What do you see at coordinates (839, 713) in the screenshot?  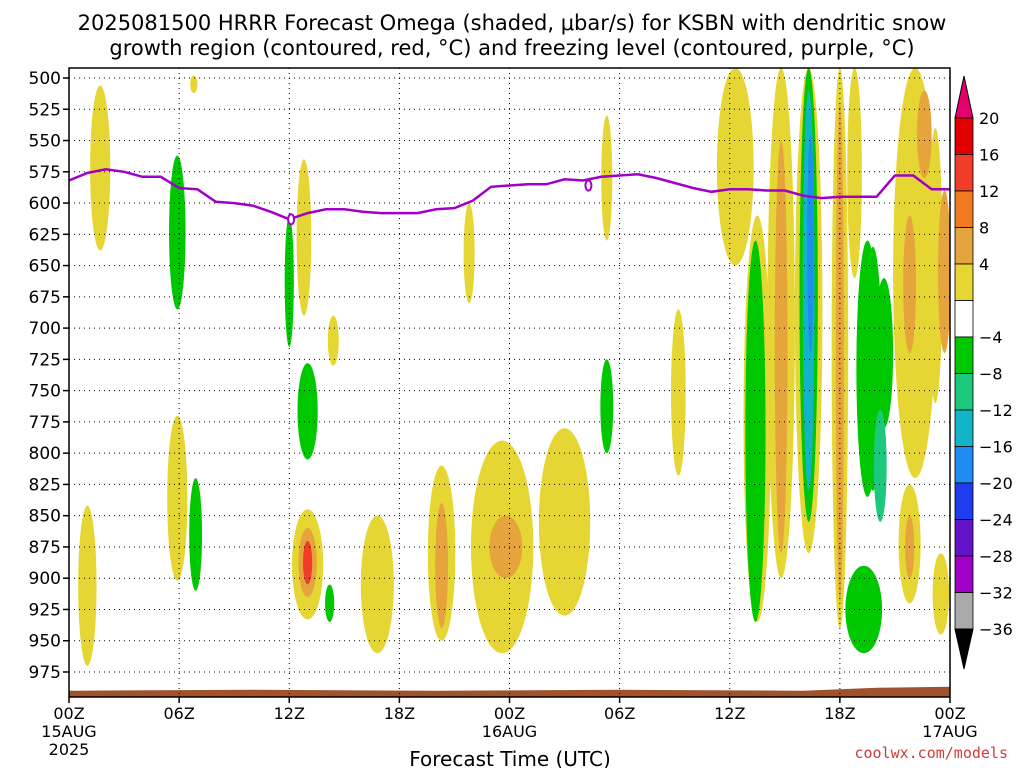 I see `x-tick-label-42: 18Z` at bounding box center [839, 713].